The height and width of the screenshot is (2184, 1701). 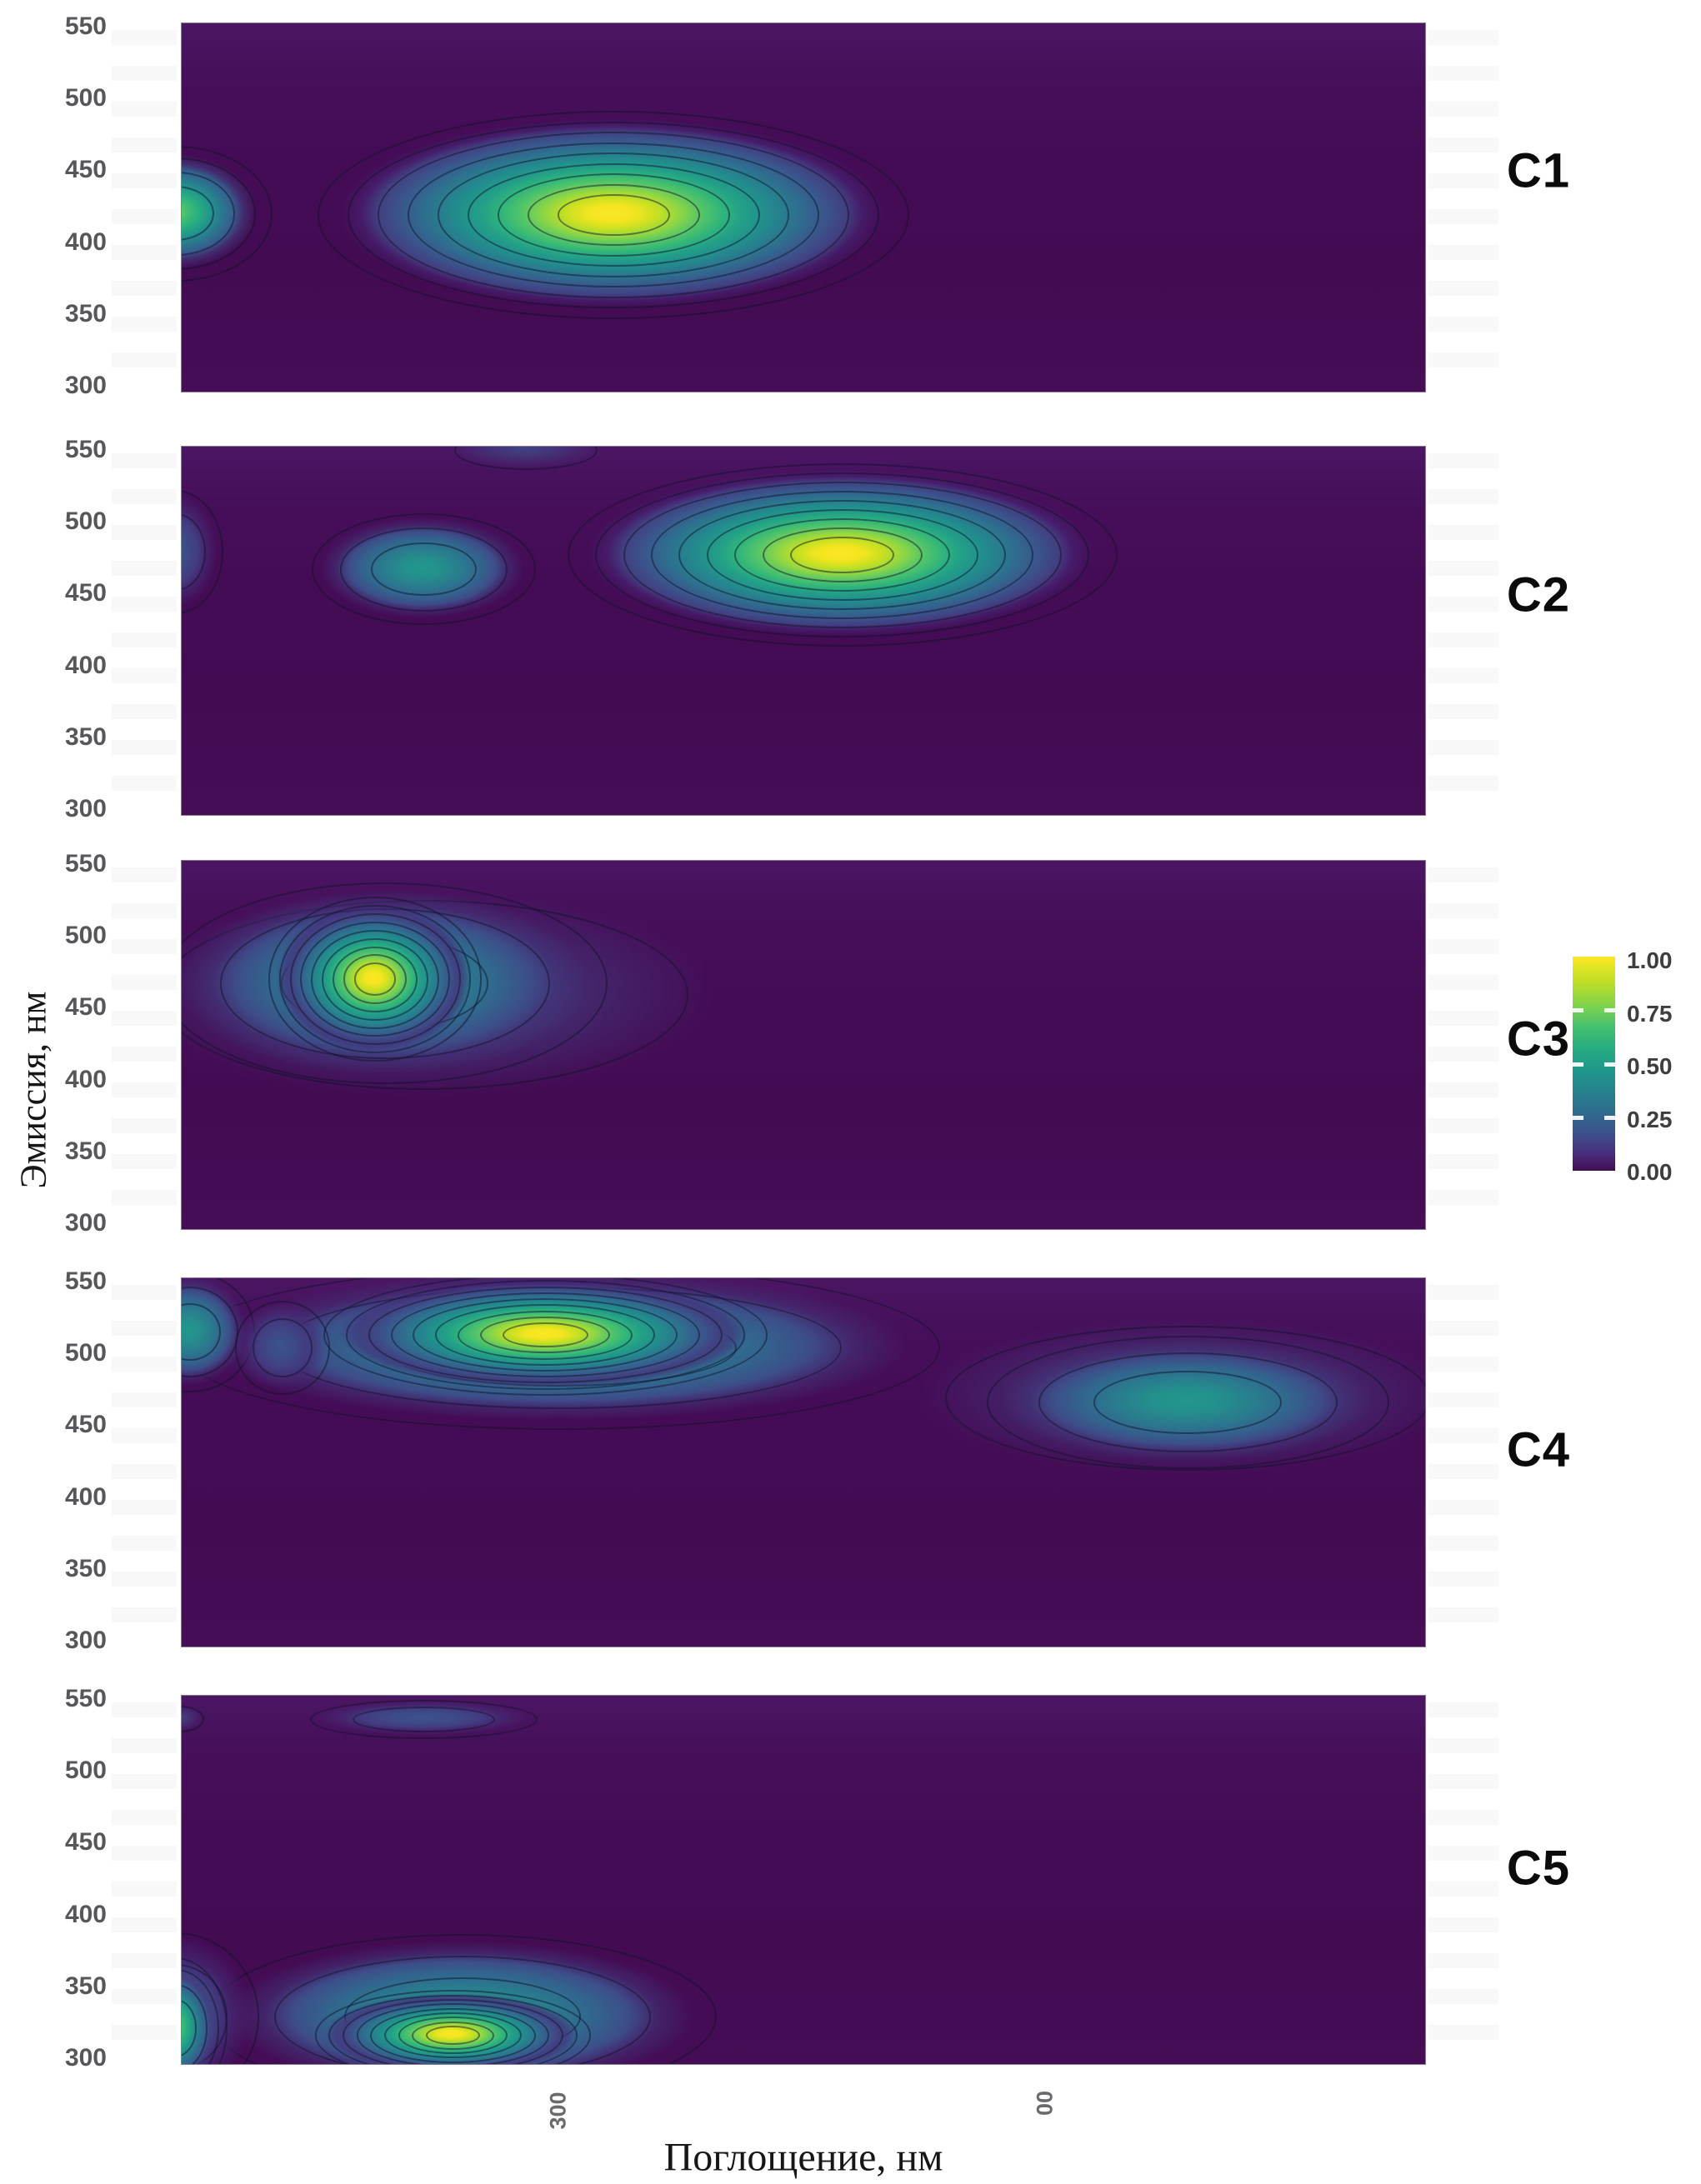 I want to click on x-axis-title: Поглощение, нм, so click(x=803, y=2157).